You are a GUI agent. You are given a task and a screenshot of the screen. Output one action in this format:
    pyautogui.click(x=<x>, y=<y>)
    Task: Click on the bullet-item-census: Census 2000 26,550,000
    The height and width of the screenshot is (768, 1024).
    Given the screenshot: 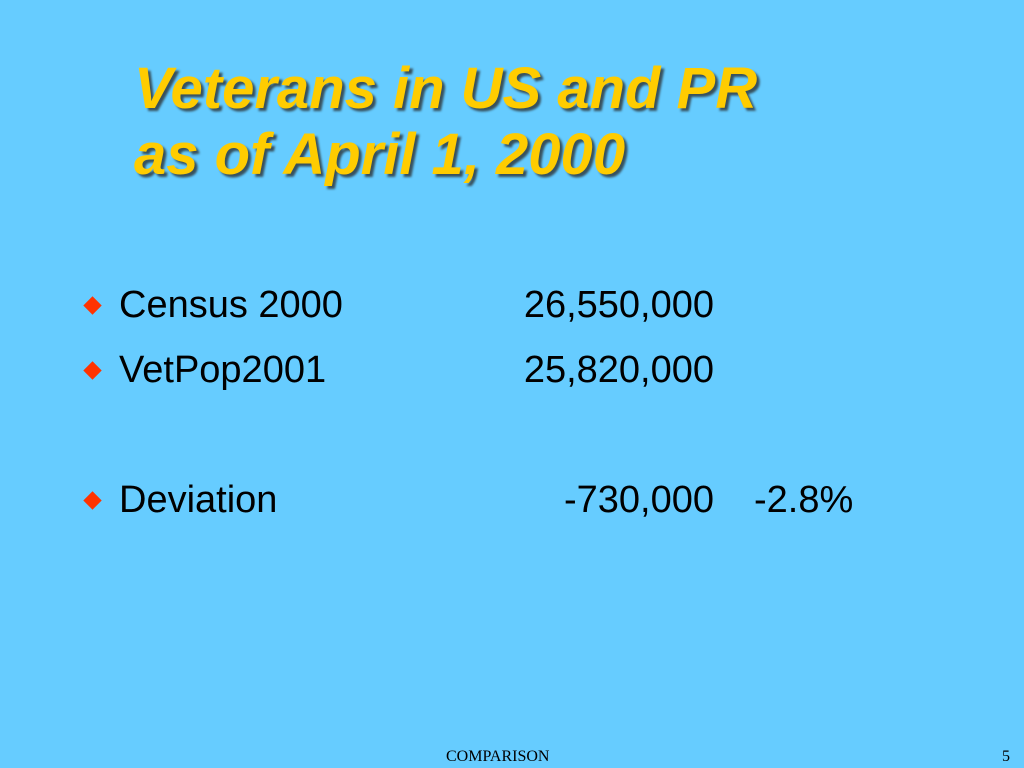 What is the action you would take?
    pyautogui.click(x=532, y=305)
    